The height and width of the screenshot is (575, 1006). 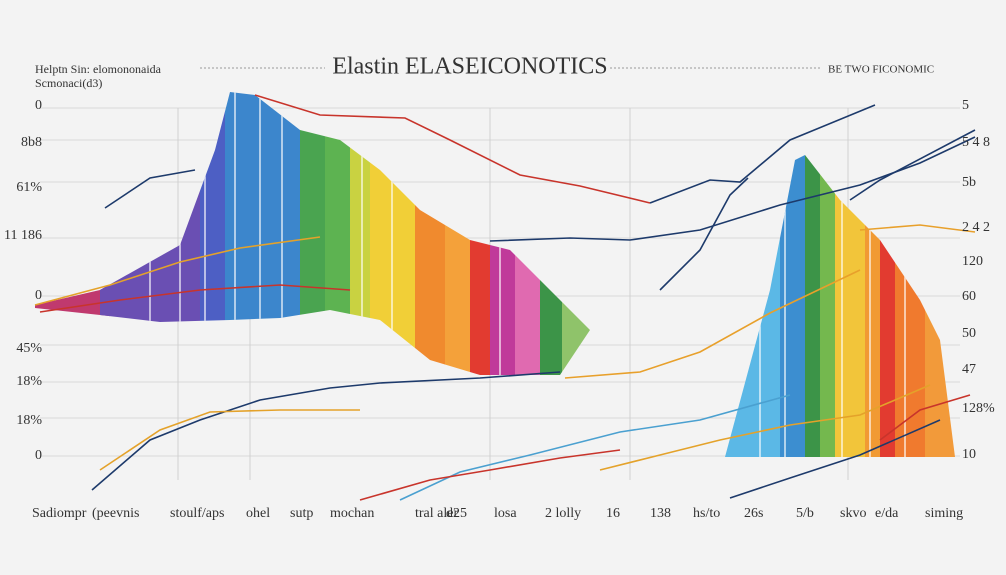 What do you see at coordinates (972, 261) in the screenshot?
I see `right-axis-label: 120` at bounding box center [972, 261].